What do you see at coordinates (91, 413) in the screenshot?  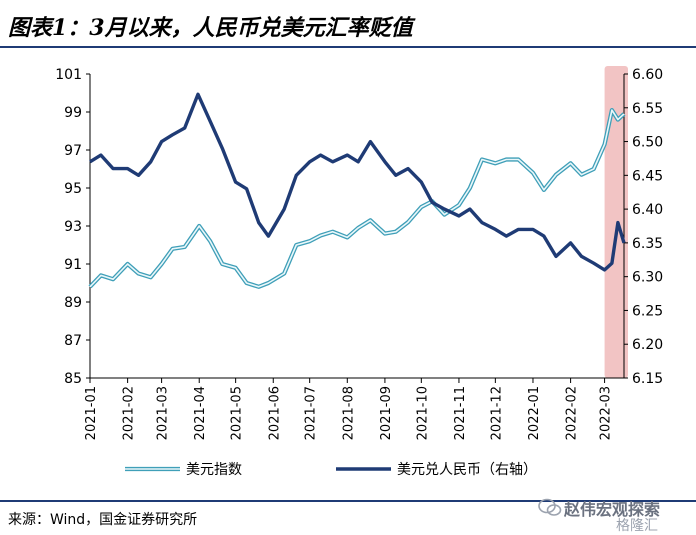 I see `x-tick-label: 2021-01` at bounding box center [91, 413].